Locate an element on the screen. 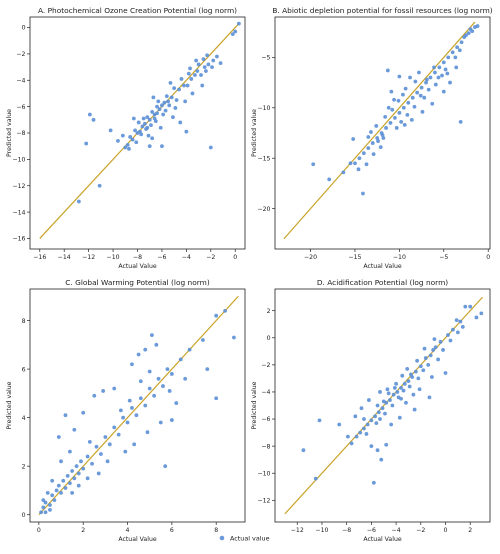 The width and height of the screenshot is (500, 554). panel-b-xtick-label-2: −10 is located at coordinates (399, 257).